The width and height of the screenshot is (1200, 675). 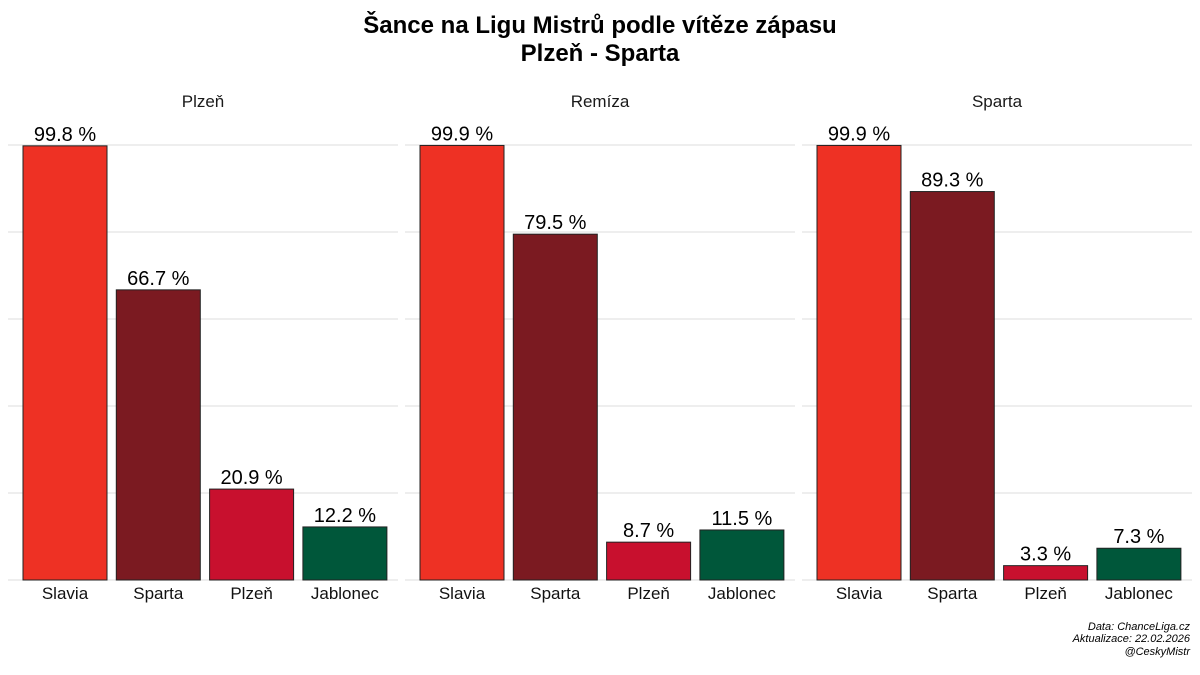 What do you see at coordinates (648, 531) in the screenshot?
I see `data-label: 8.7 %` at bounding box center [648, 531].